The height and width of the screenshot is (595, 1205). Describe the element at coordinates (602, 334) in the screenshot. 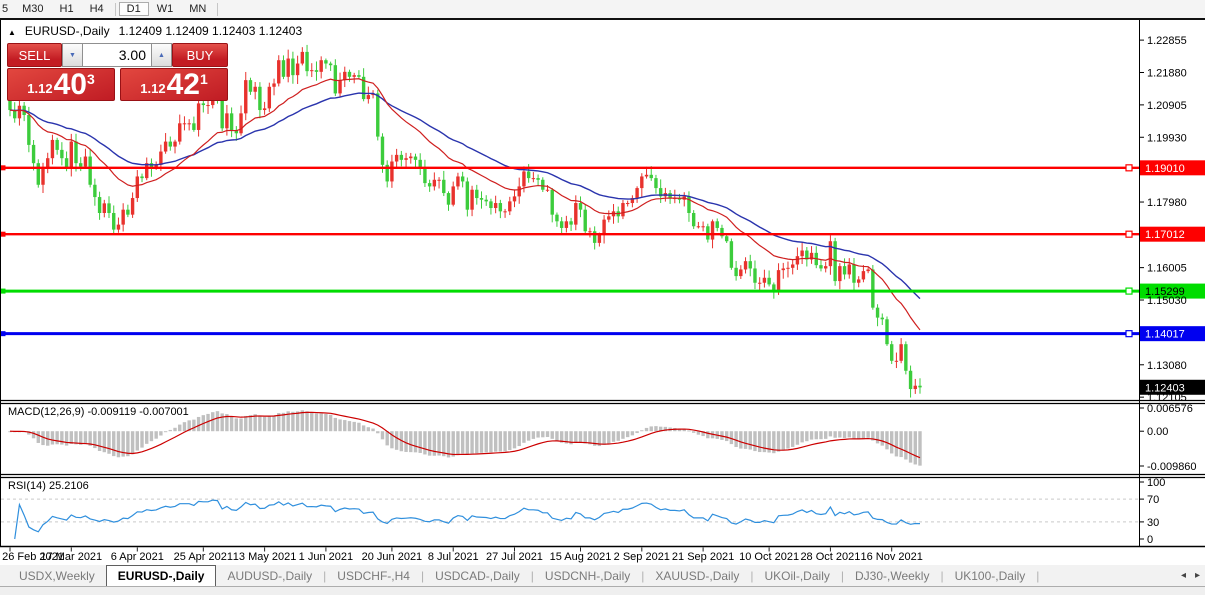

I see `horizontal-level-line: 1.14017` at that location.